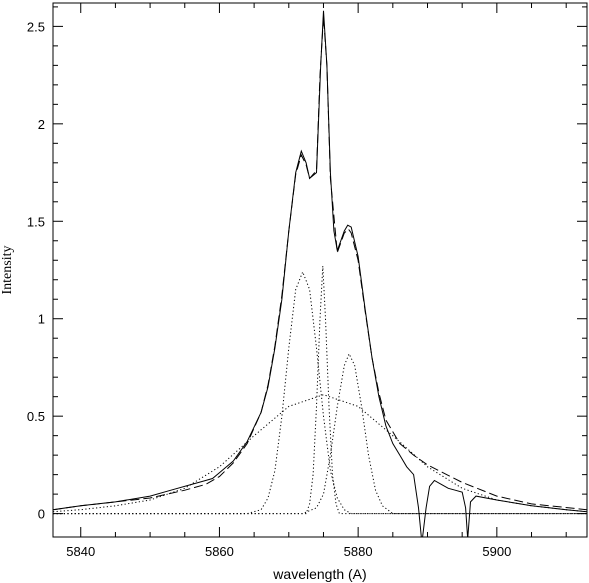 This screenshot has height=583, width=589. What do you see at coordinates (358, 551) in the screenshot?
I see `x-tick-label: 5880` at bounding box center [358, 551].